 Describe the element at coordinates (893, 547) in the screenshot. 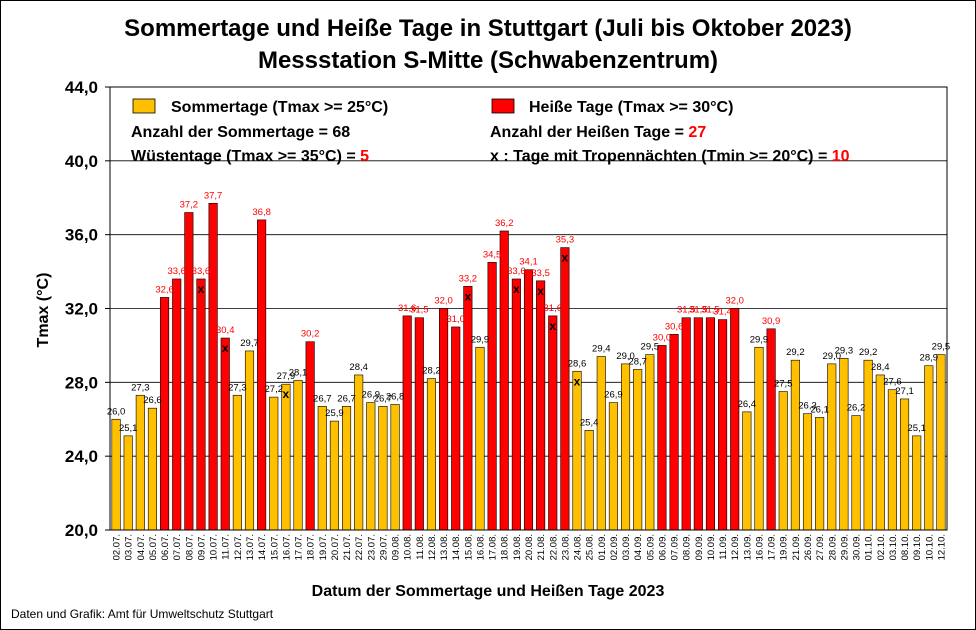

I see `x-tick-label: 03.10.` at that location.